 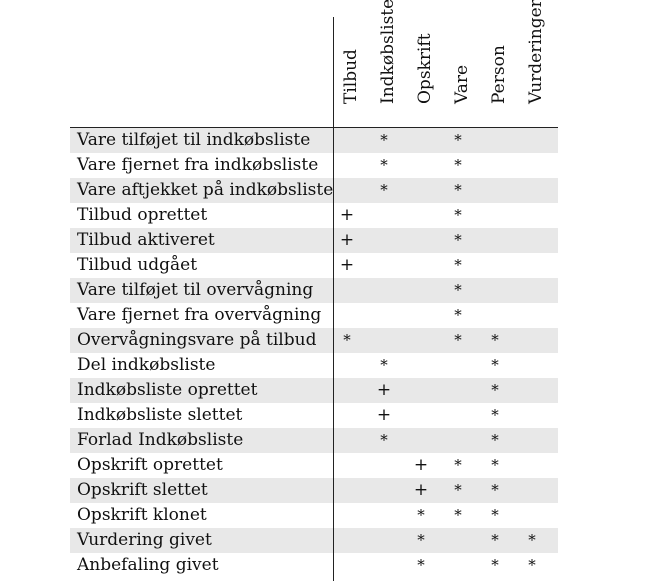 I want to click on row-label: Tilbud oprettet, so click(x=142, y=215).